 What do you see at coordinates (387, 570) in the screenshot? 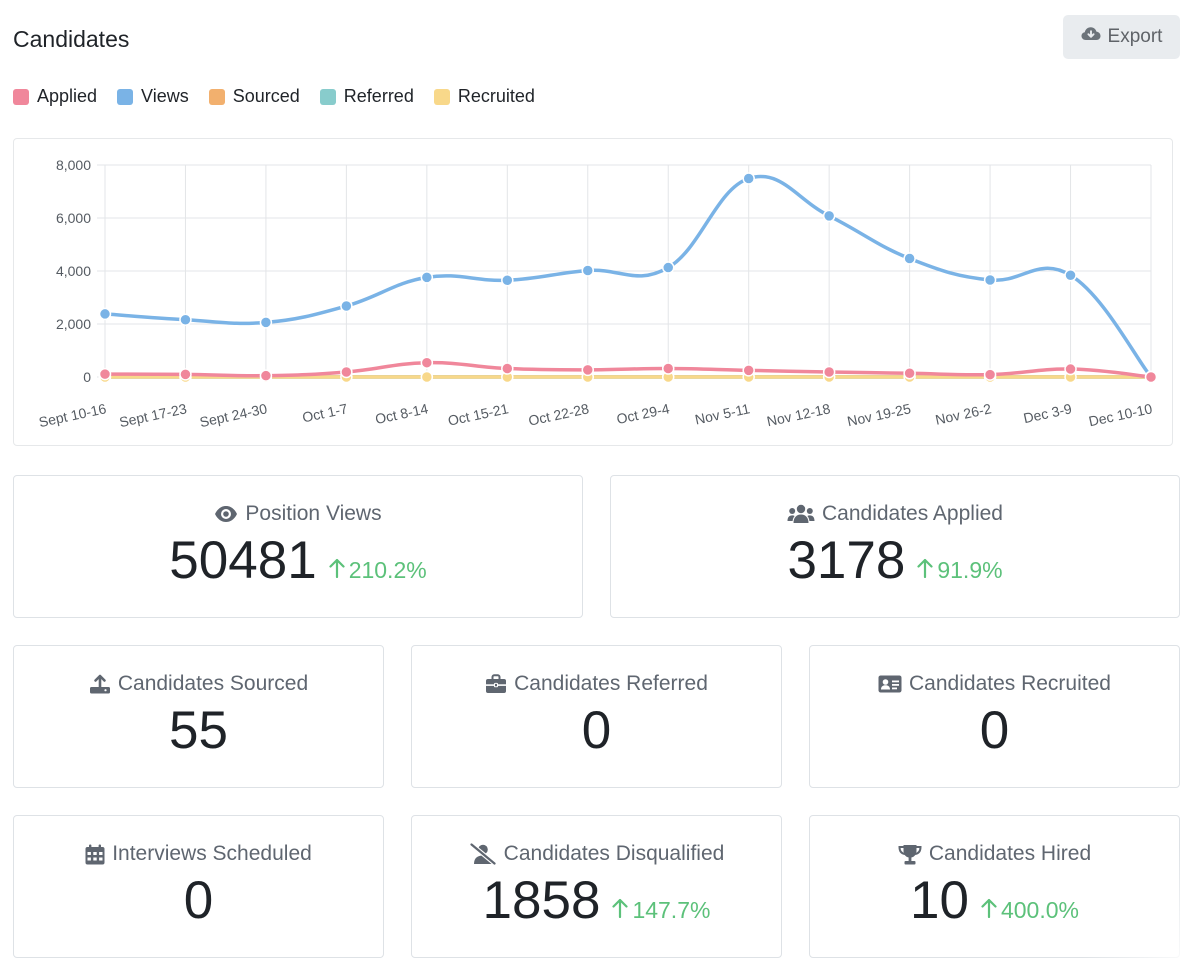
I see `stat-change-value: 210.2%` at bounding box center [387, 570].